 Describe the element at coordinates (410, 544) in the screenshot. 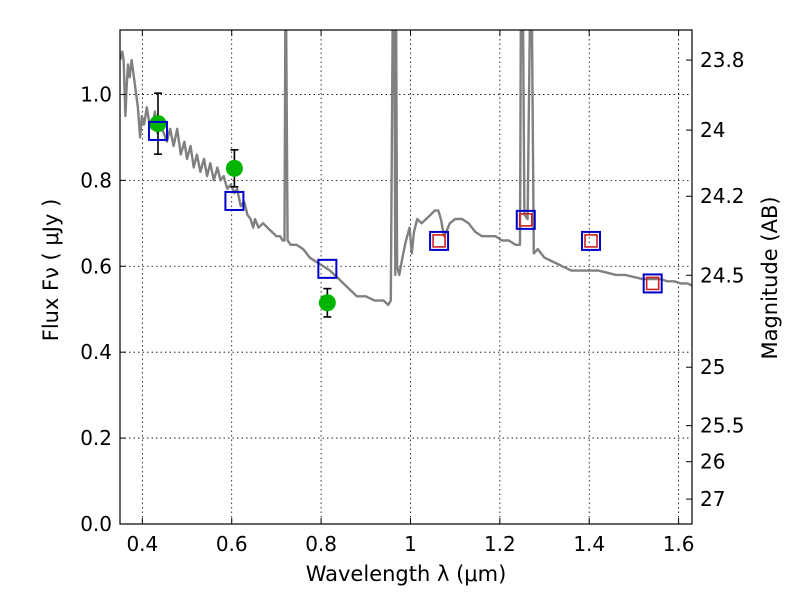

I see `x-tick-label: 1` at that location.